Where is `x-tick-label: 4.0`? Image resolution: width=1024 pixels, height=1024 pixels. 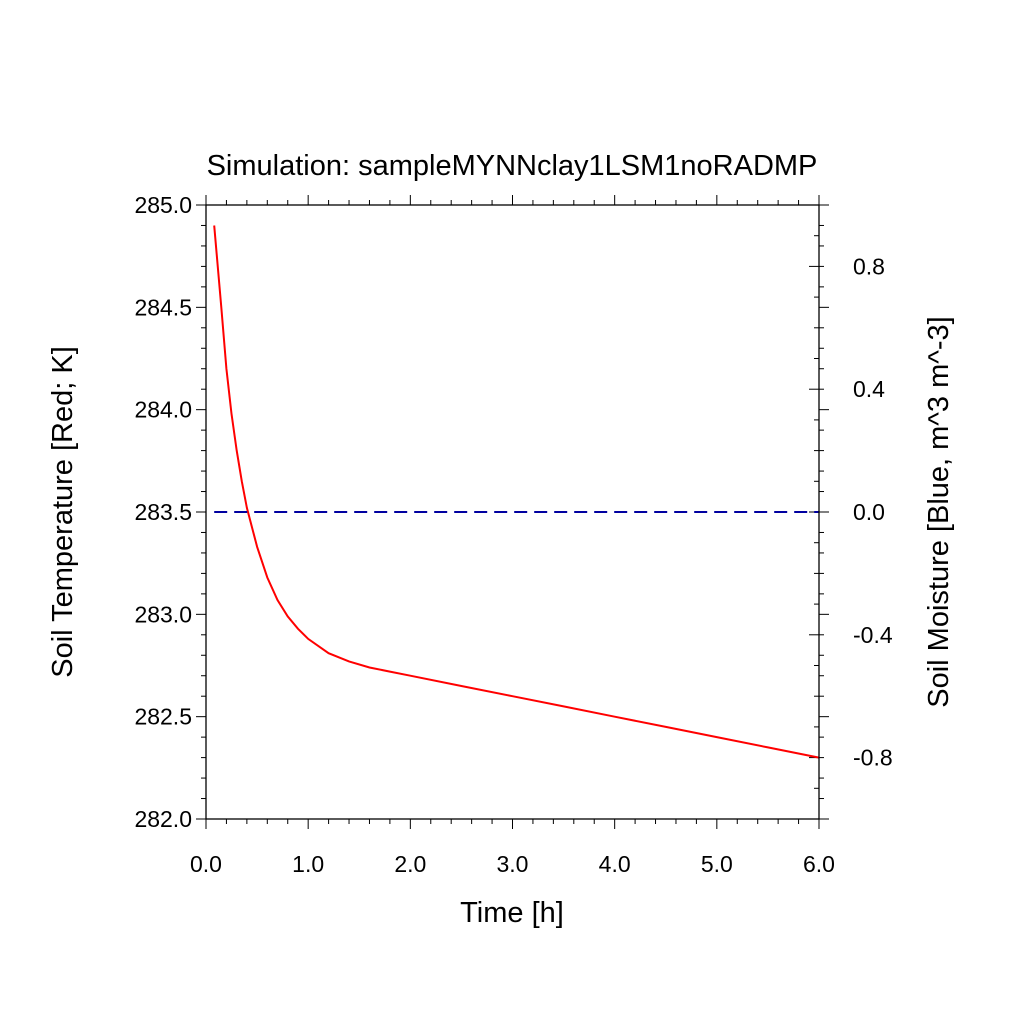
x-tick-label: 4.0 is located at coordinates (615, 864).